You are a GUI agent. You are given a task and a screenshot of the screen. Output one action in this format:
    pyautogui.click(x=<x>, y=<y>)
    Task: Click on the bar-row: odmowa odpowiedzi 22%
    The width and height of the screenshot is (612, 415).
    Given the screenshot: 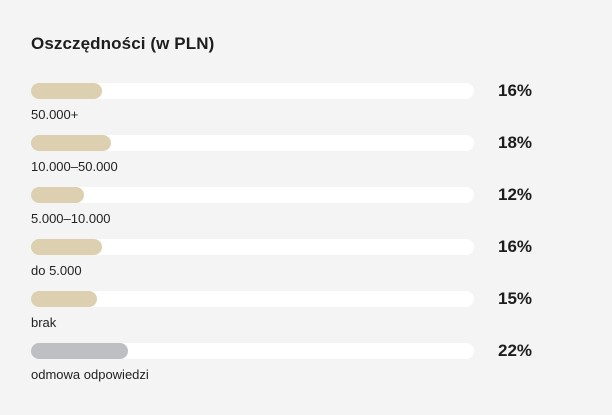 What is the action you would take?
    pyautogui.click(x=306, y=366)
    